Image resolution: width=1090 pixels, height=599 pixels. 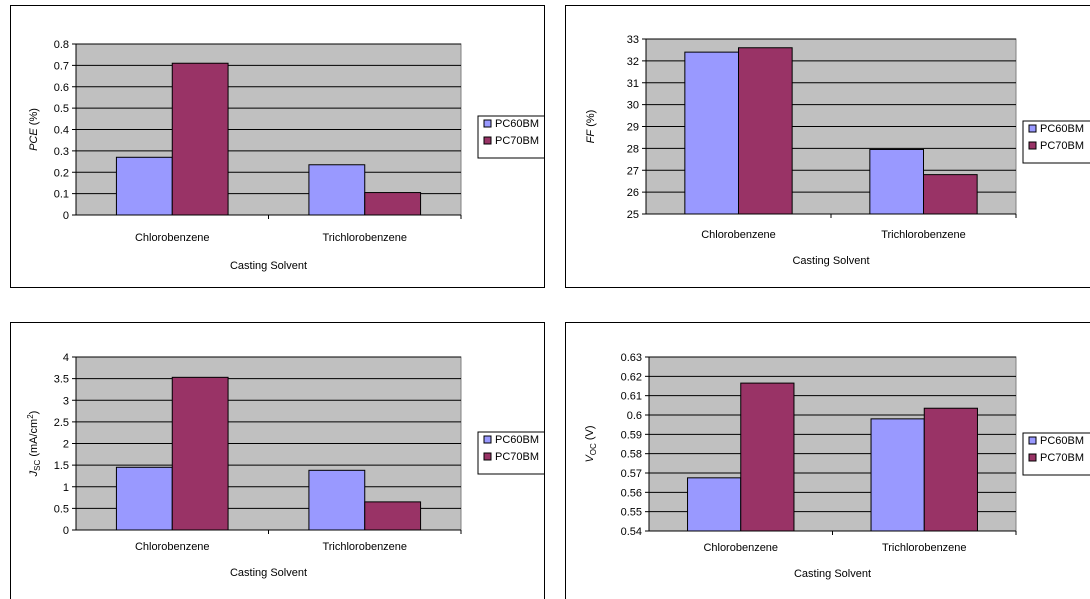 What do you see at coordinates (633, 106) in the screenshot?
I see `y-tick-label: 30` at bounding box center [633, 106].